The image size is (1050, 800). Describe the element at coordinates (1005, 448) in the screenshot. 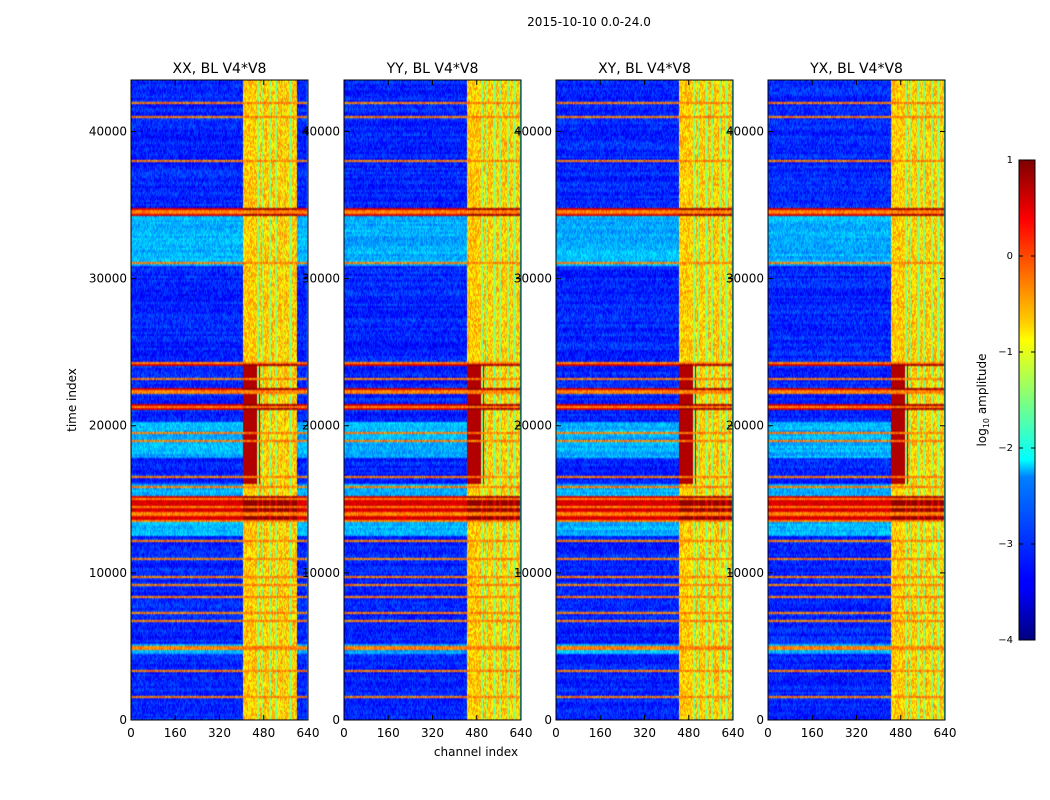

I see `colorbar-tick-label: −2` at that location.